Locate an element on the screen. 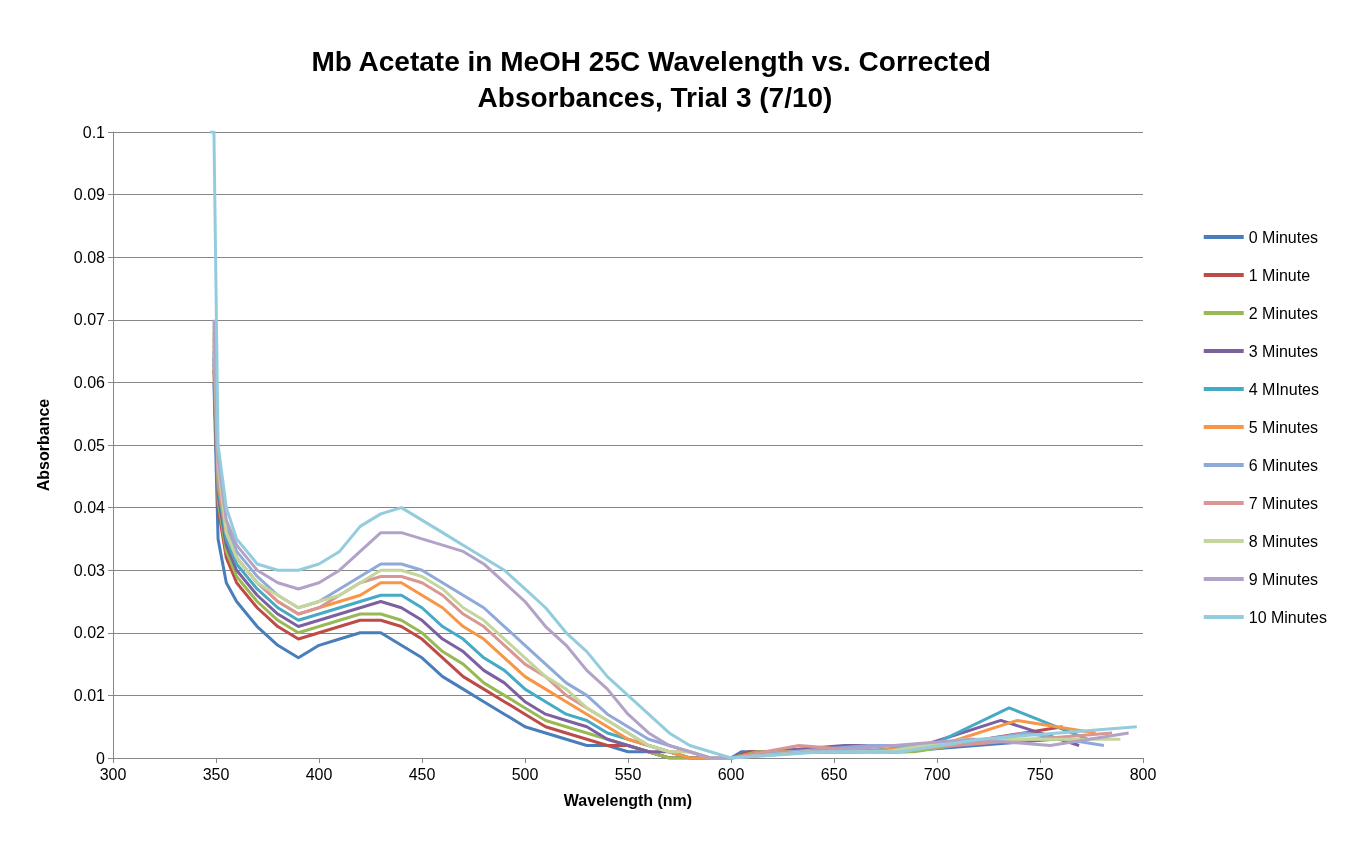 The image size is (1352, 854). y-tick-label: 0.07 is located at coordinates (89, 320).